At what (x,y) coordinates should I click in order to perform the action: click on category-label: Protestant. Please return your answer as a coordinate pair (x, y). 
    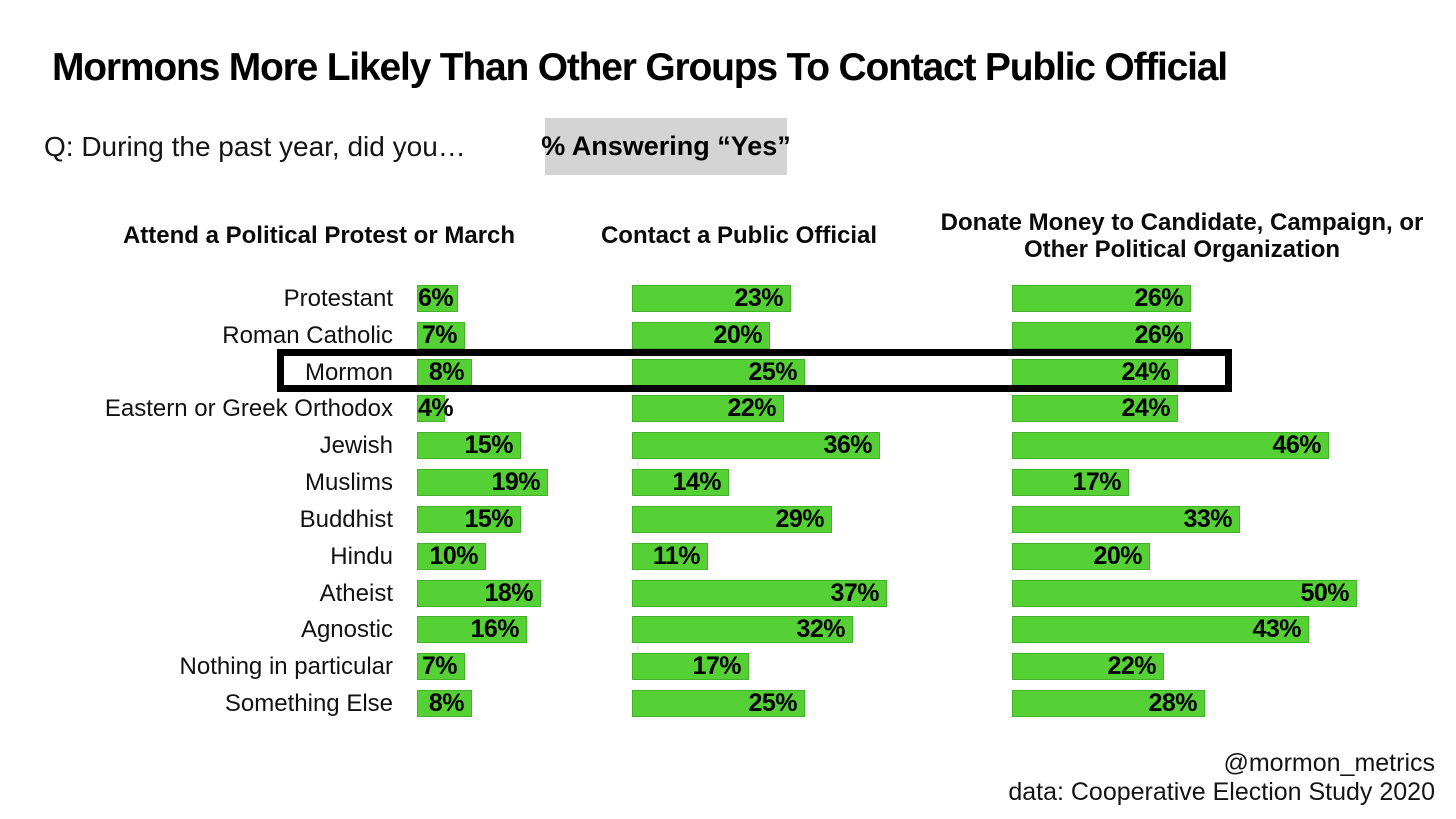
    Looking at the image, I should click on (338, 298).